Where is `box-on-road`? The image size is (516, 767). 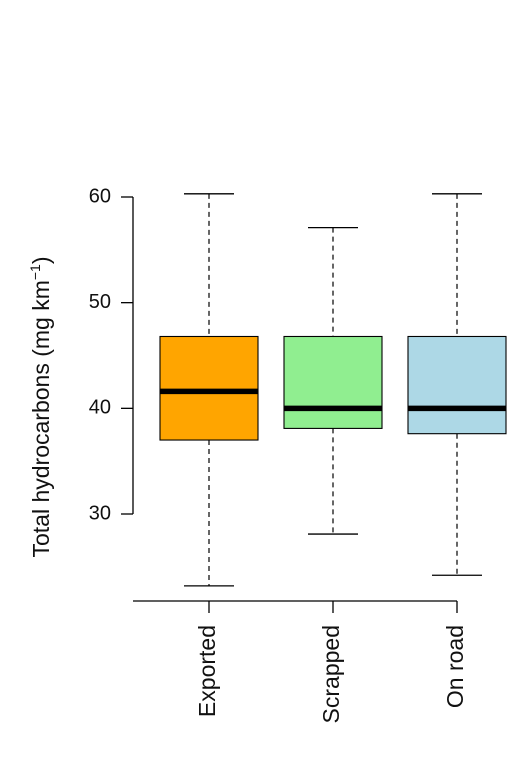
box-on-road is located at coordinates (457, 385).